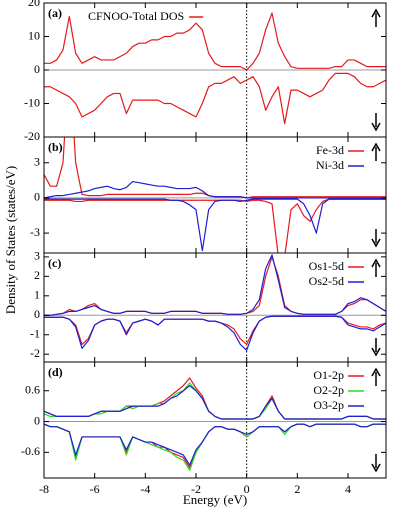 This screenshot has width=402, height=512. Describe the element at coordinates (348, 489) in the screenshot. I see `x-tick-label: 4` at that location.